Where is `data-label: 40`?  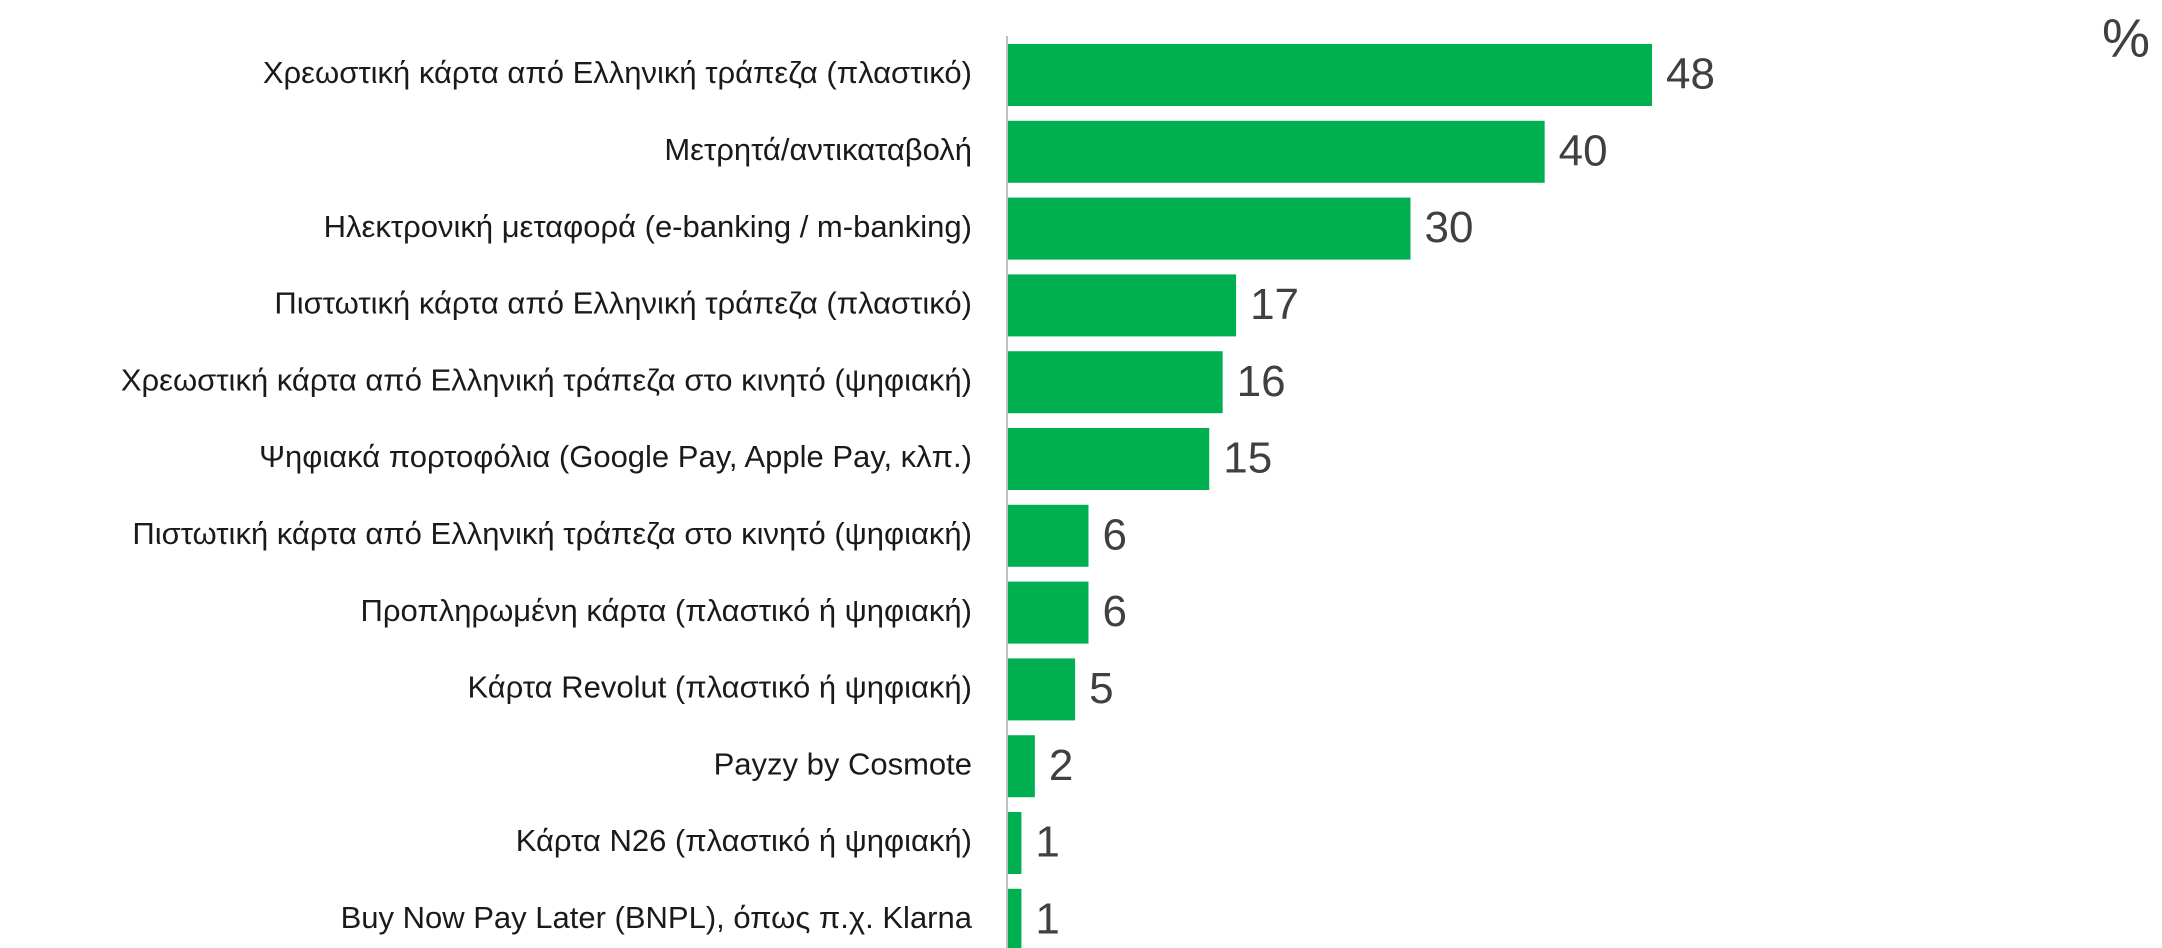 data-label: 40 is located at coordinates (1583, 150).